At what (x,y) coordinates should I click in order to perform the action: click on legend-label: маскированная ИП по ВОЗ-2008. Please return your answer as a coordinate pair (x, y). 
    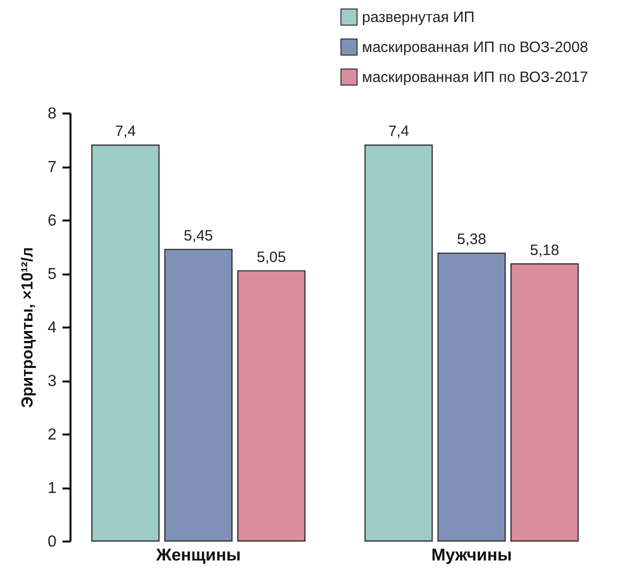
    Looking at the image, I should click on (475, 47).